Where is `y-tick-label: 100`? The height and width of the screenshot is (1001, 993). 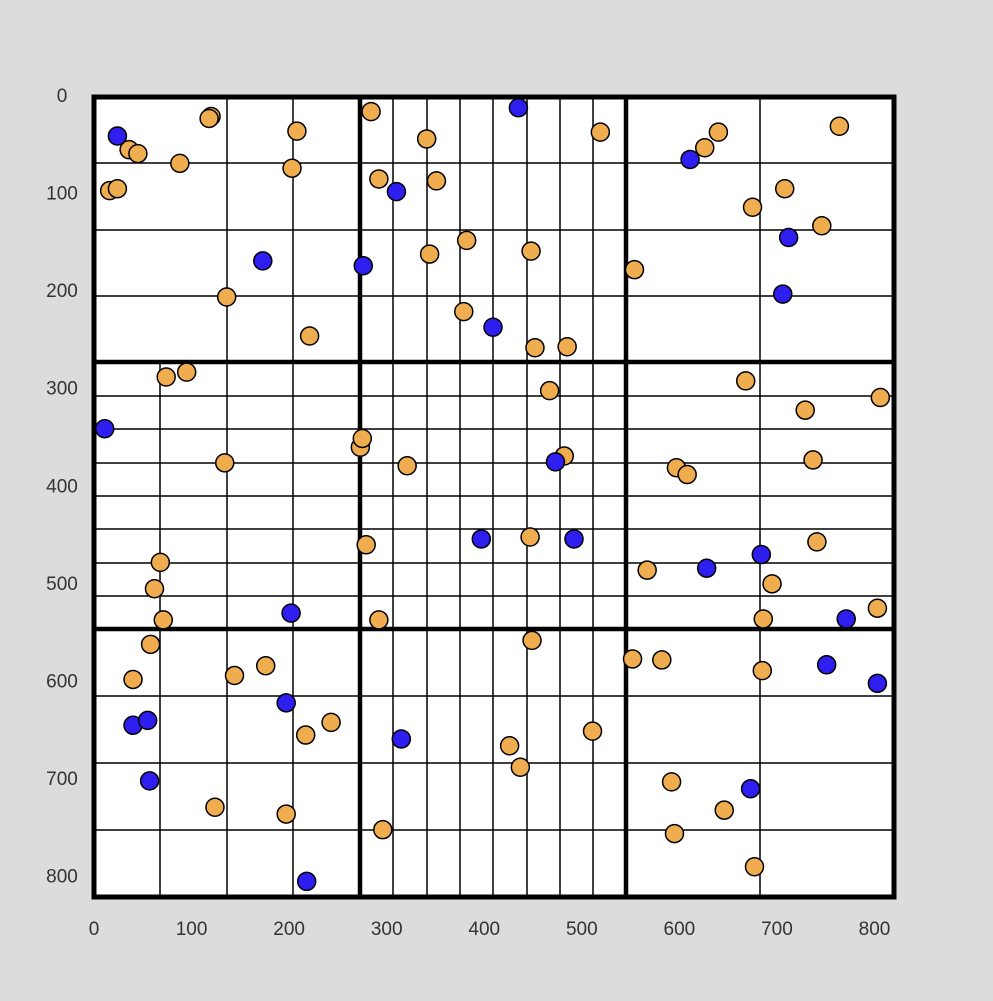
y-tick-label: 100 is located at coordinates (62, 194).